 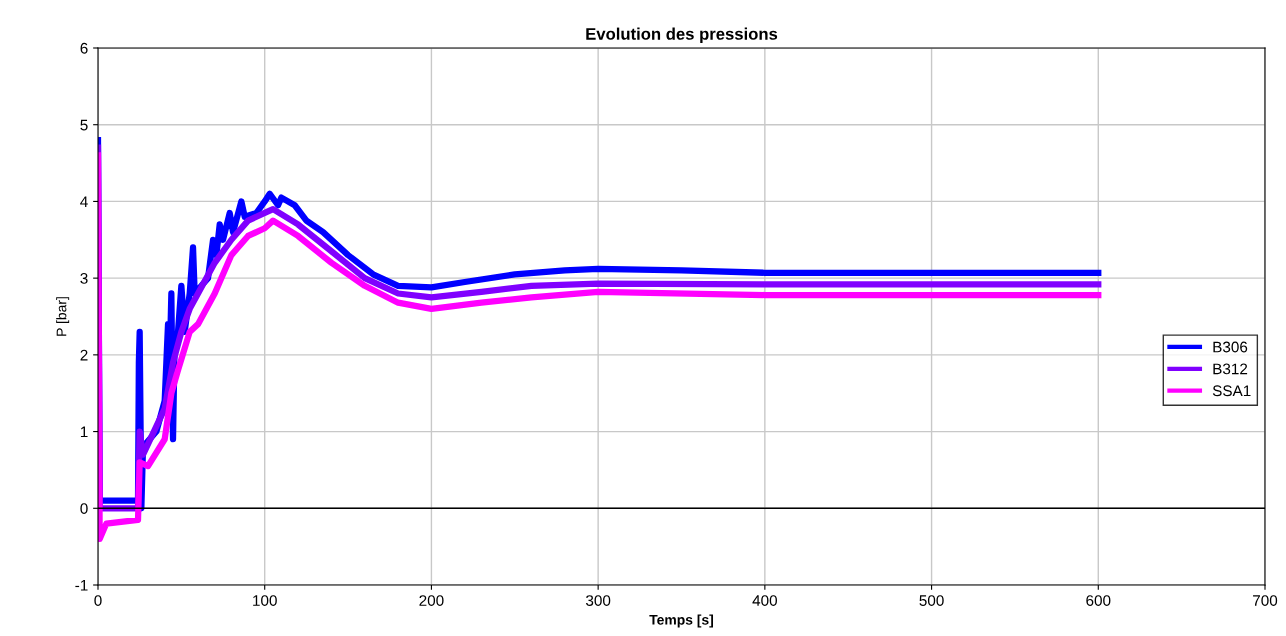 I want to click on chart-title: Evolution des pressions, so click(x=682, y=35).